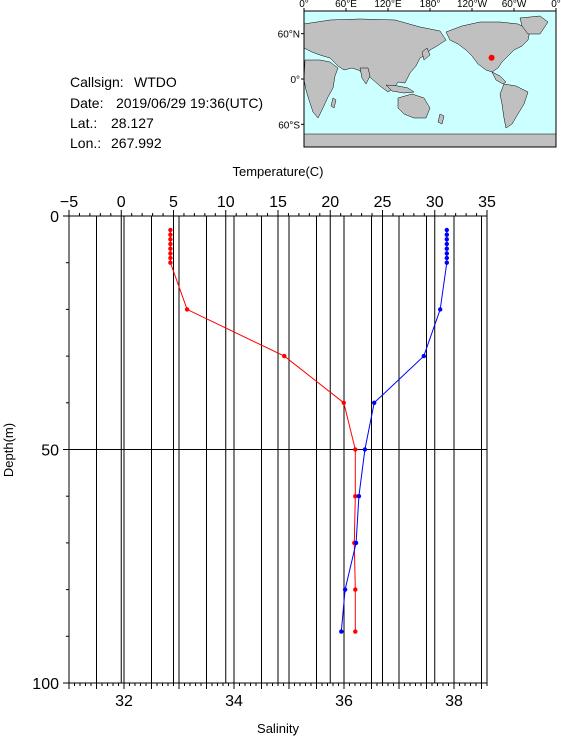  What do you see at coordinates (97, 82) in the screenshot?
I see `callsign-label: Callsign:` at bounding box center [97, 82].